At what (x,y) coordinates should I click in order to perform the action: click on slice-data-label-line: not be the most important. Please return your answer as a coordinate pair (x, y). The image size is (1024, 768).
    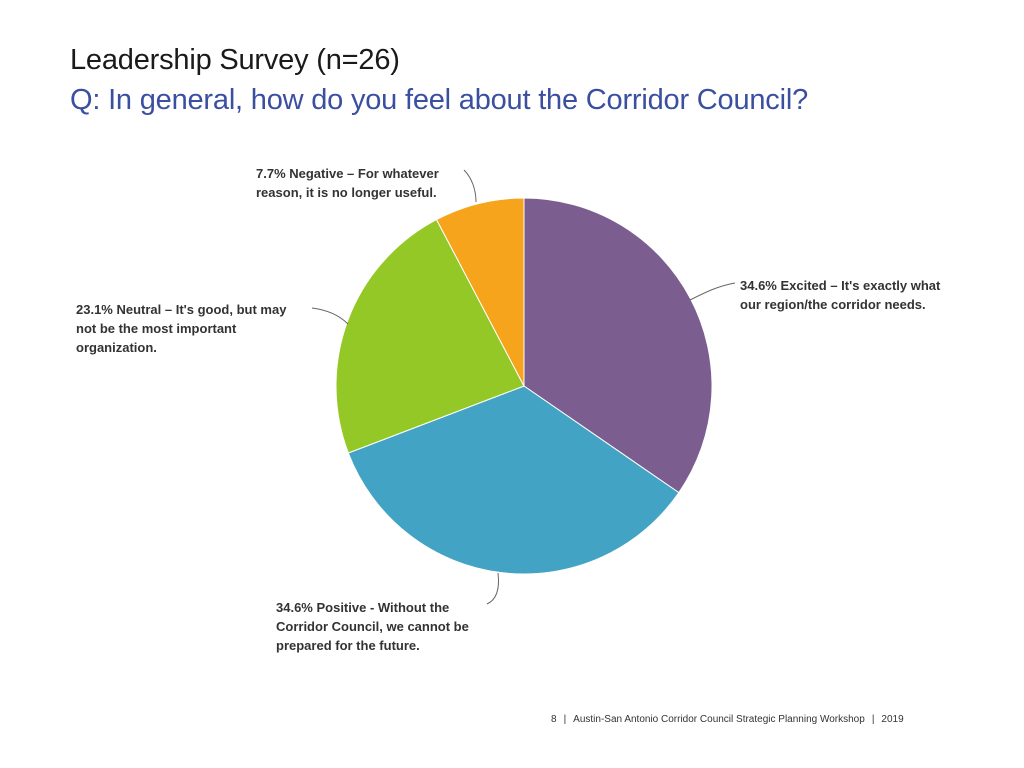
    Looking at the image, I should click on (156, 328).